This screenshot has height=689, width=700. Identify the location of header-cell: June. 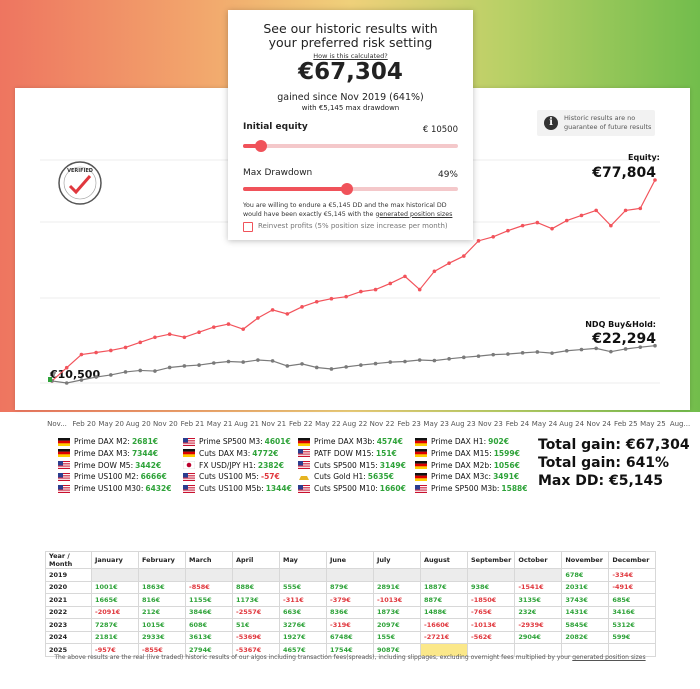
(350, 560).